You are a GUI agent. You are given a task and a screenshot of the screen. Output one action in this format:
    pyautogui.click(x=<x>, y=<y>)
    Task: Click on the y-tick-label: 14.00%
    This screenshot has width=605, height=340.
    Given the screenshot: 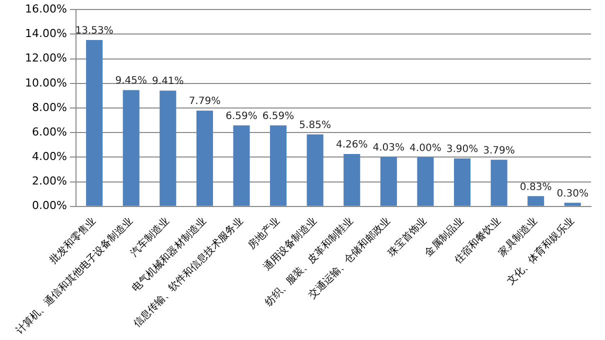 What is the action you would take?
    pyautogui.click(x=45, y=33)
    